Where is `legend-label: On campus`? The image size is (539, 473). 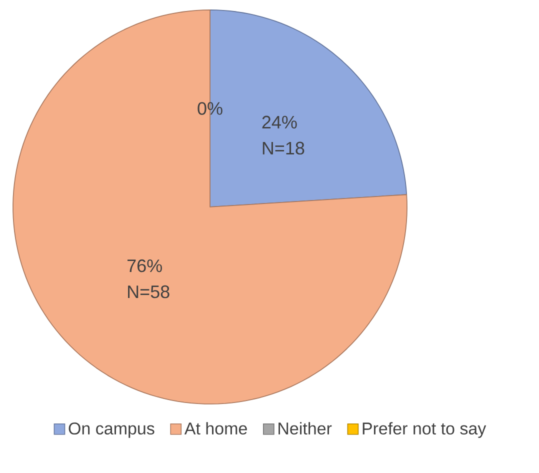 legend-label: On campus is located at coordinates (111, 430).